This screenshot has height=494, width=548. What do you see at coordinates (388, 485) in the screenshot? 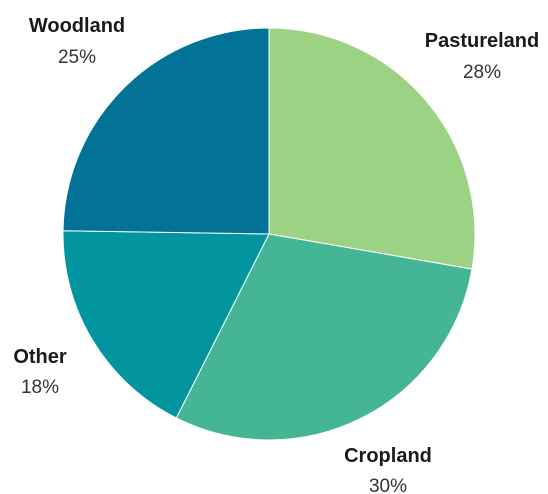
I see `slice-value-cropland: 30%` at bounding box center [388, 485].